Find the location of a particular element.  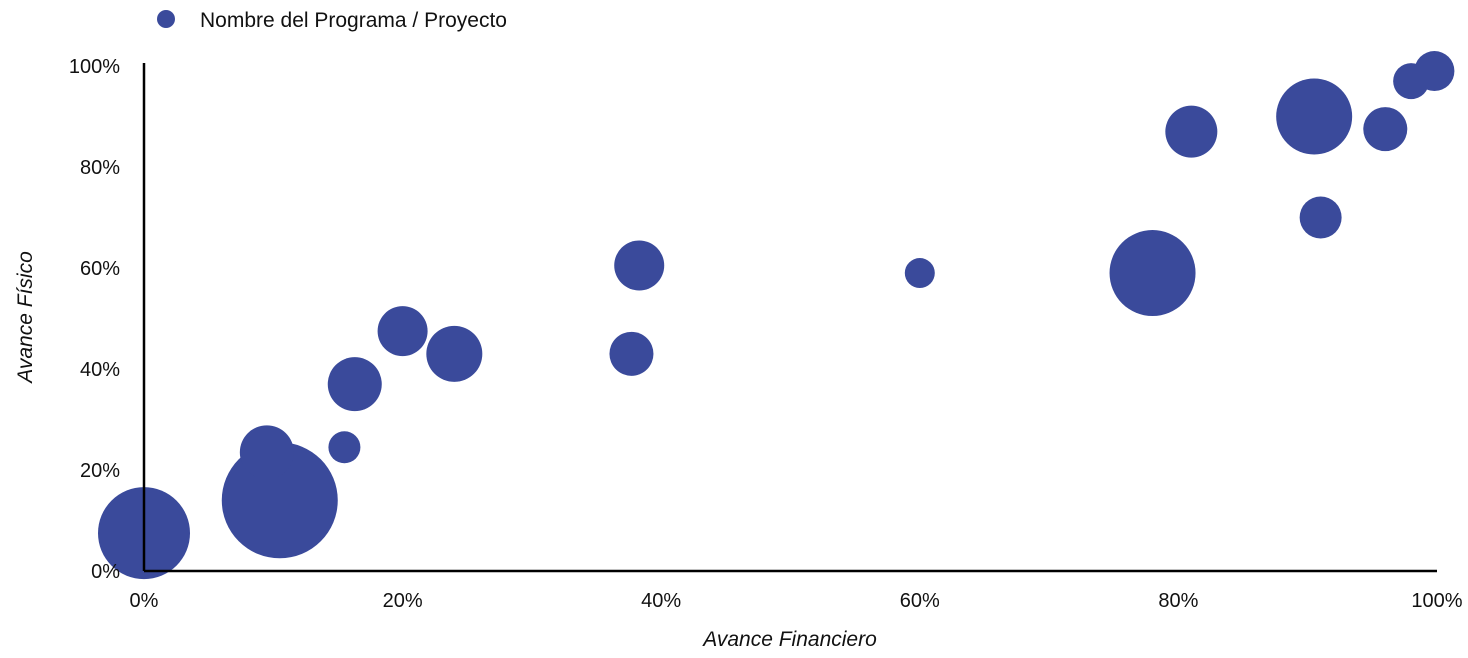

x-tick-label: 0% is located at coordinates (144, 601).